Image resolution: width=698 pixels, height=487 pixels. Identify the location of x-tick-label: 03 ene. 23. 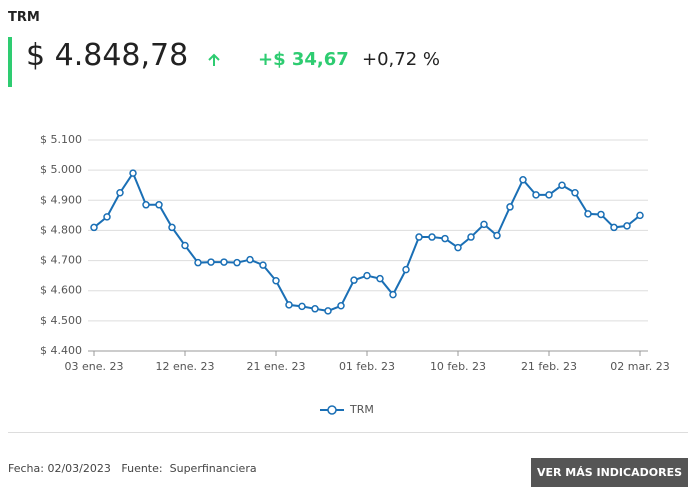
(94, 366).